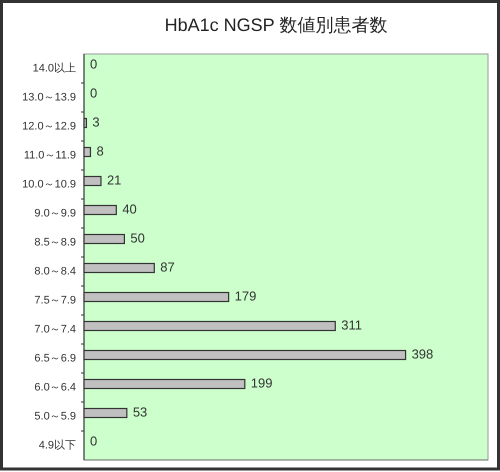 The height and width of the screenshot is (472, 500). I want to click on y-tick-label: 6.0～6.4, so click(55, 387).